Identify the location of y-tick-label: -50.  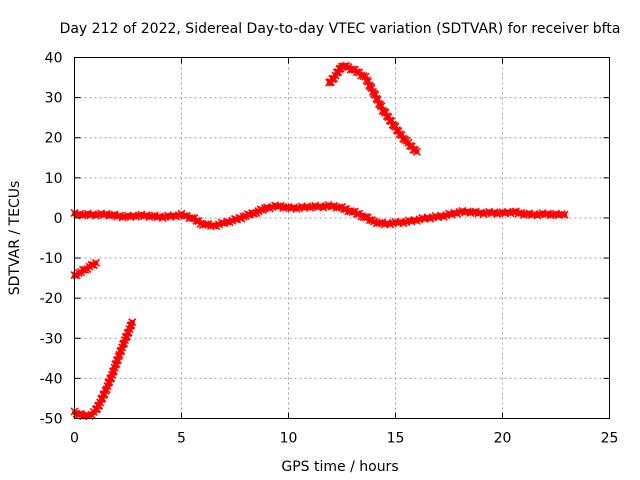
(51, 420).